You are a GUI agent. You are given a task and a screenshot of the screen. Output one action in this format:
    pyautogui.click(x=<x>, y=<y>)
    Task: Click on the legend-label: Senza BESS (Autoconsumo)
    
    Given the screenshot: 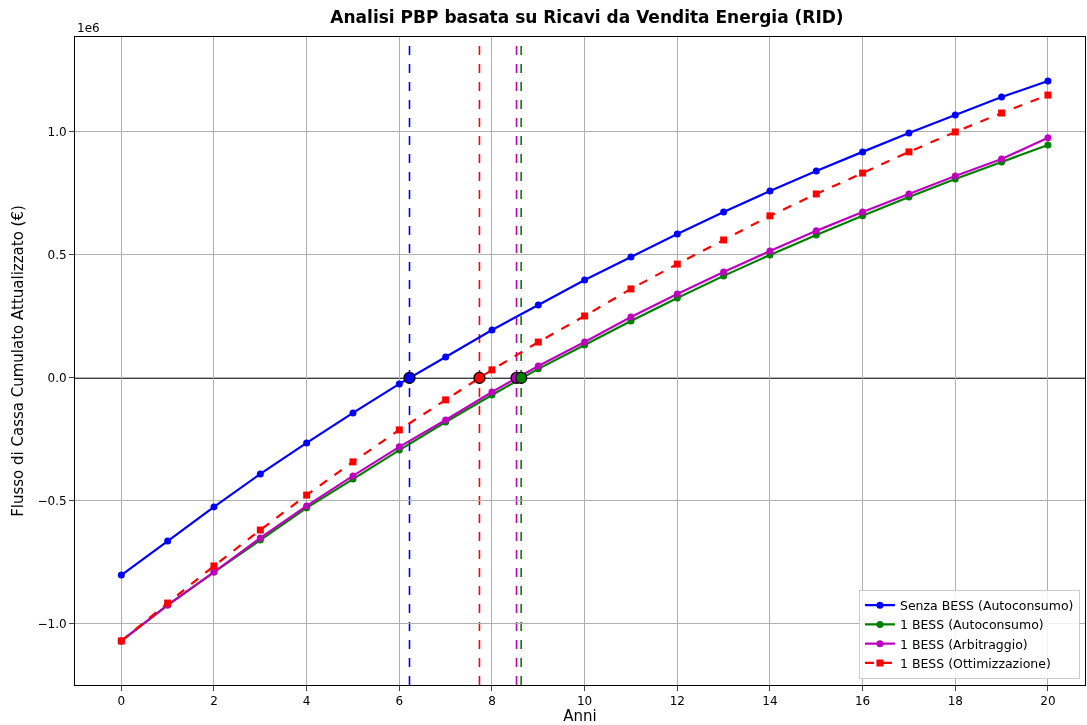 What is the action you would take?
    pyautogui.click(x=986, y=606)
    